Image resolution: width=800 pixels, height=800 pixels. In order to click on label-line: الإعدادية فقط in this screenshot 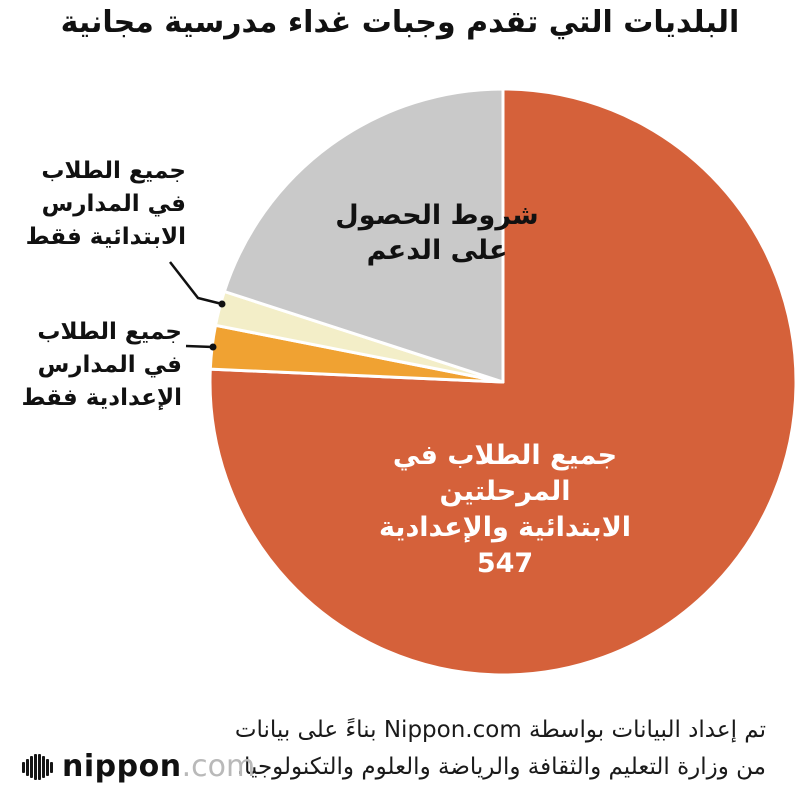, I will do `click(101, 398)`.